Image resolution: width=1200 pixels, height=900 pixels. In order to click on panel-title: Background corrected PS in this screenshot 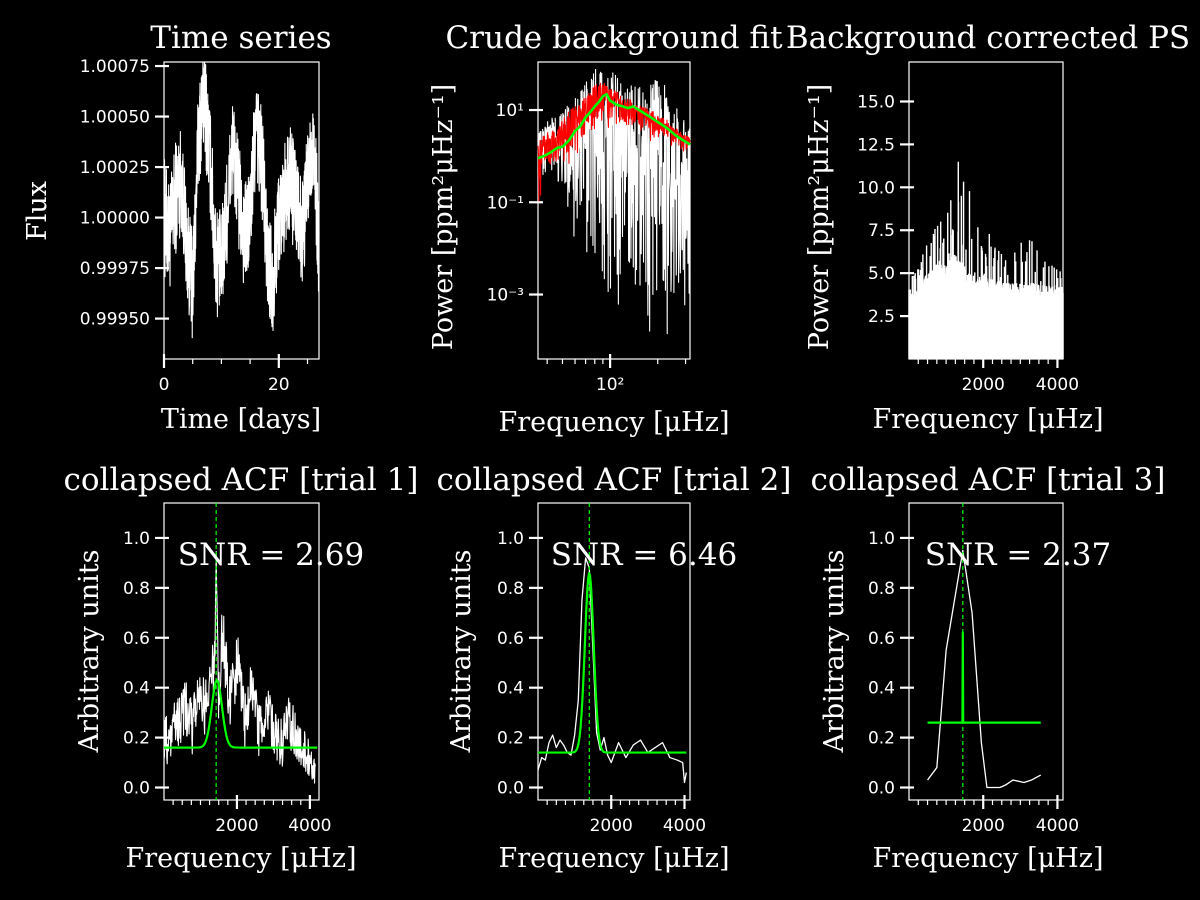, I will do `click(988, 38)`.